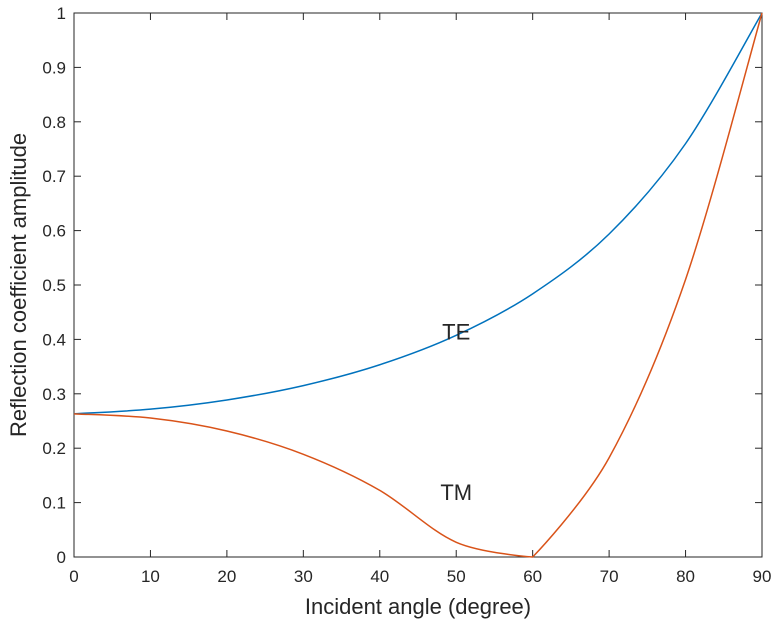  What do you see at coordinates (609, 576) in the screenshot?
I see `x-tick-label: 70` at bounding box center [609, 576].